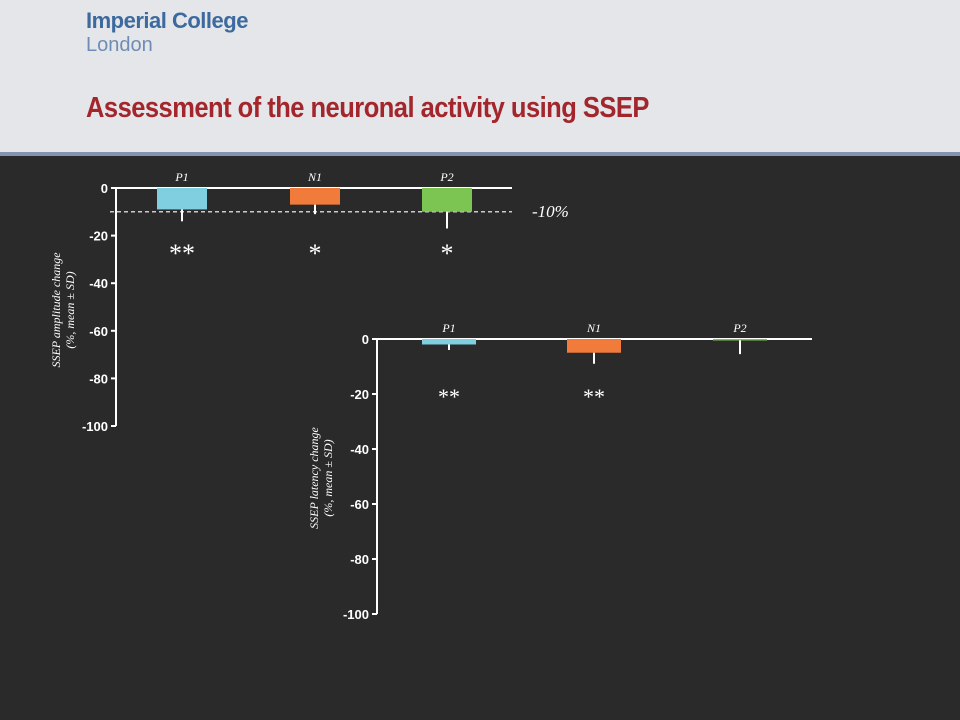  What do you see at coordinates (98, 331) in the screenshot?
I see `amp-y-tick-label: -60` at bounding box center [98, 331].